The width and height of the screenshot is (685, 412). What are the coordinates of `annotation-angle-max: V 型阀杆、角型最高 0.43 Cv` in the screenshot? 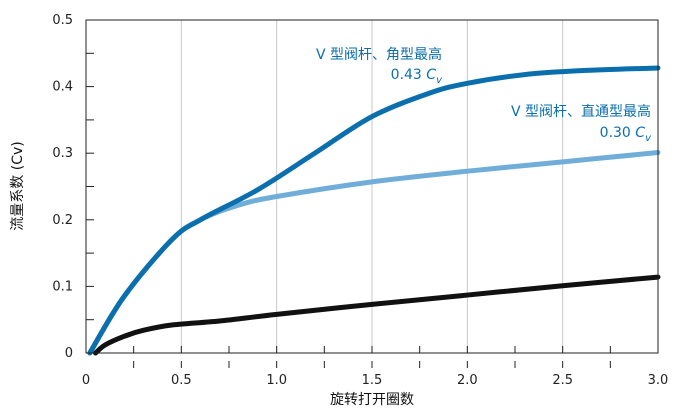 It's located at (379, 66).